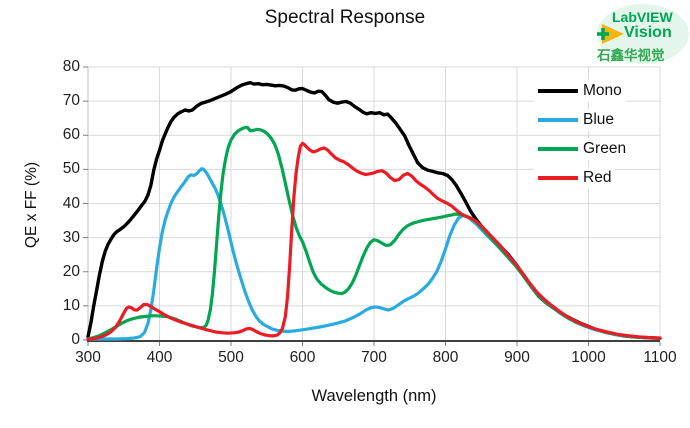 This screenshot has height=428, width=690. I want to click on legend-swatch-blue, so click(558, 120).